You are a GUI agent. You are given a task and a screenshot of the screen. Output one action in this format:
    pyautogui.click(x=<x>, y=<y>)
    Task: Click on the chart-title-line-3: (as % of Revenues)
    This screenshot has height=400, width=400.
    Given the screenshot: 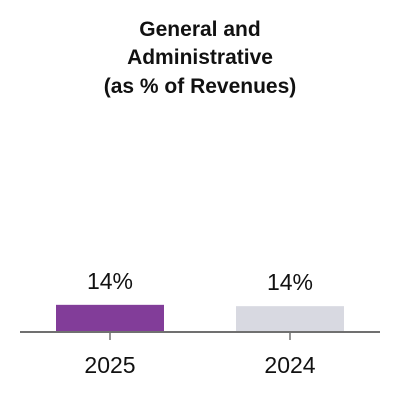 What is the action you would take?
    pyautogui.click(x=200, y=86)
    